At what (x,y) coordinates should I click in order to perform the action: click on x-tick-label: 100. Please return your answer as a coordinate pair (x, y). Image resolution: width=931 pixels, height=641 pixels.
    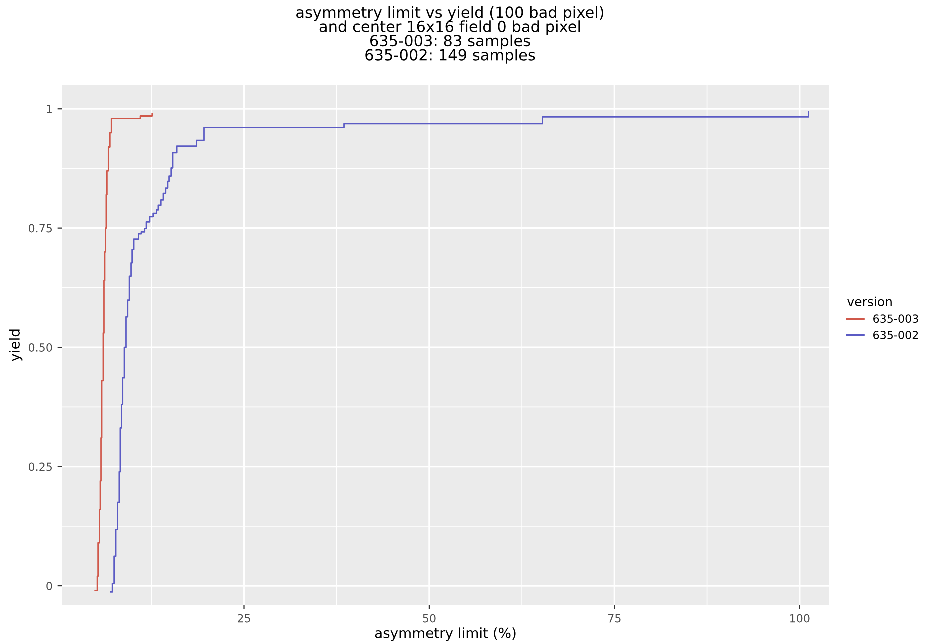
    Looking at the image, I should click on (800, 618).